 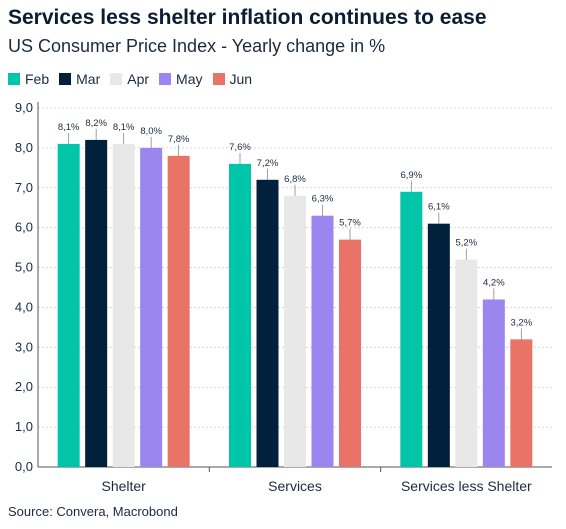 What do you see at coordinates (24, 466) in the screenshot?
I see `y-tick-label: 0,0` at bounding box center [24, 466].